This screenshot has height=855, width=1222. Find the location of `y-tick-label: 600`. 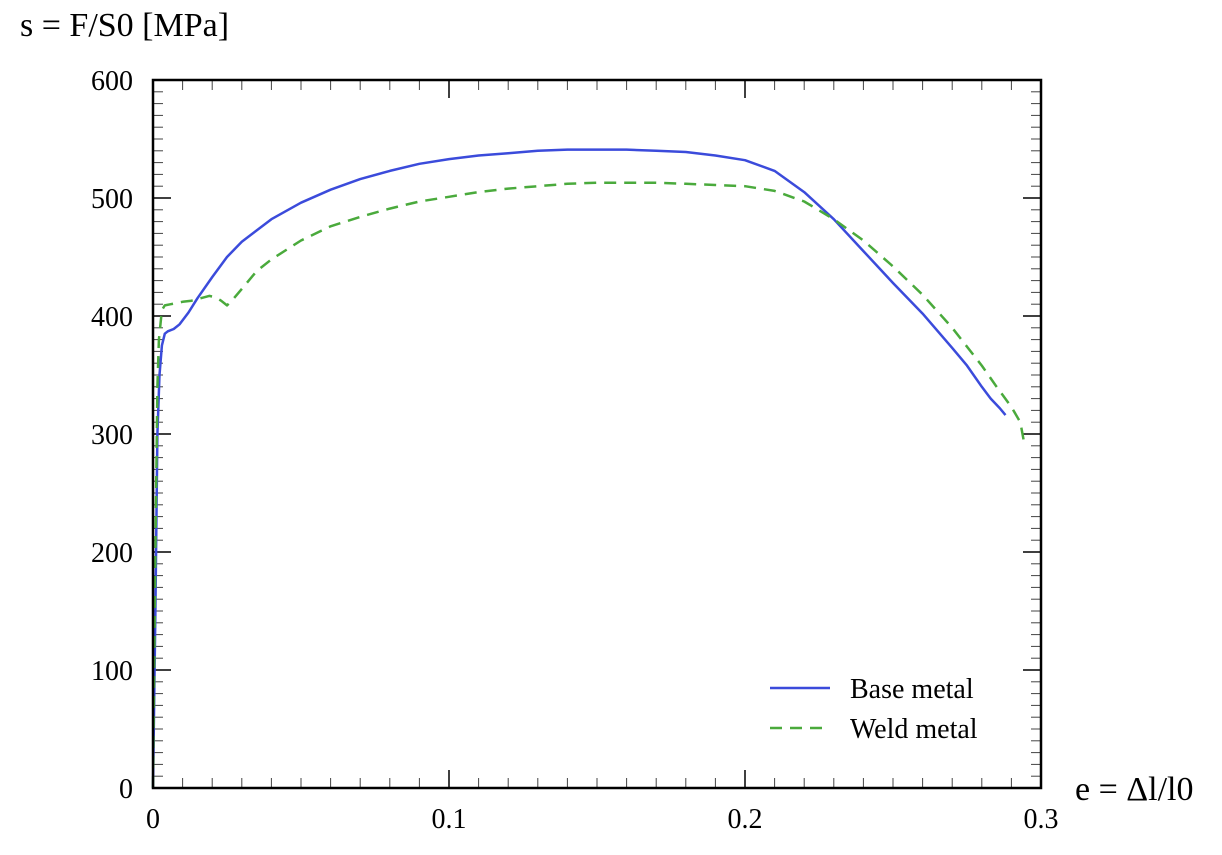

y-tick-label: 600 is located at coordinates (112, 81).